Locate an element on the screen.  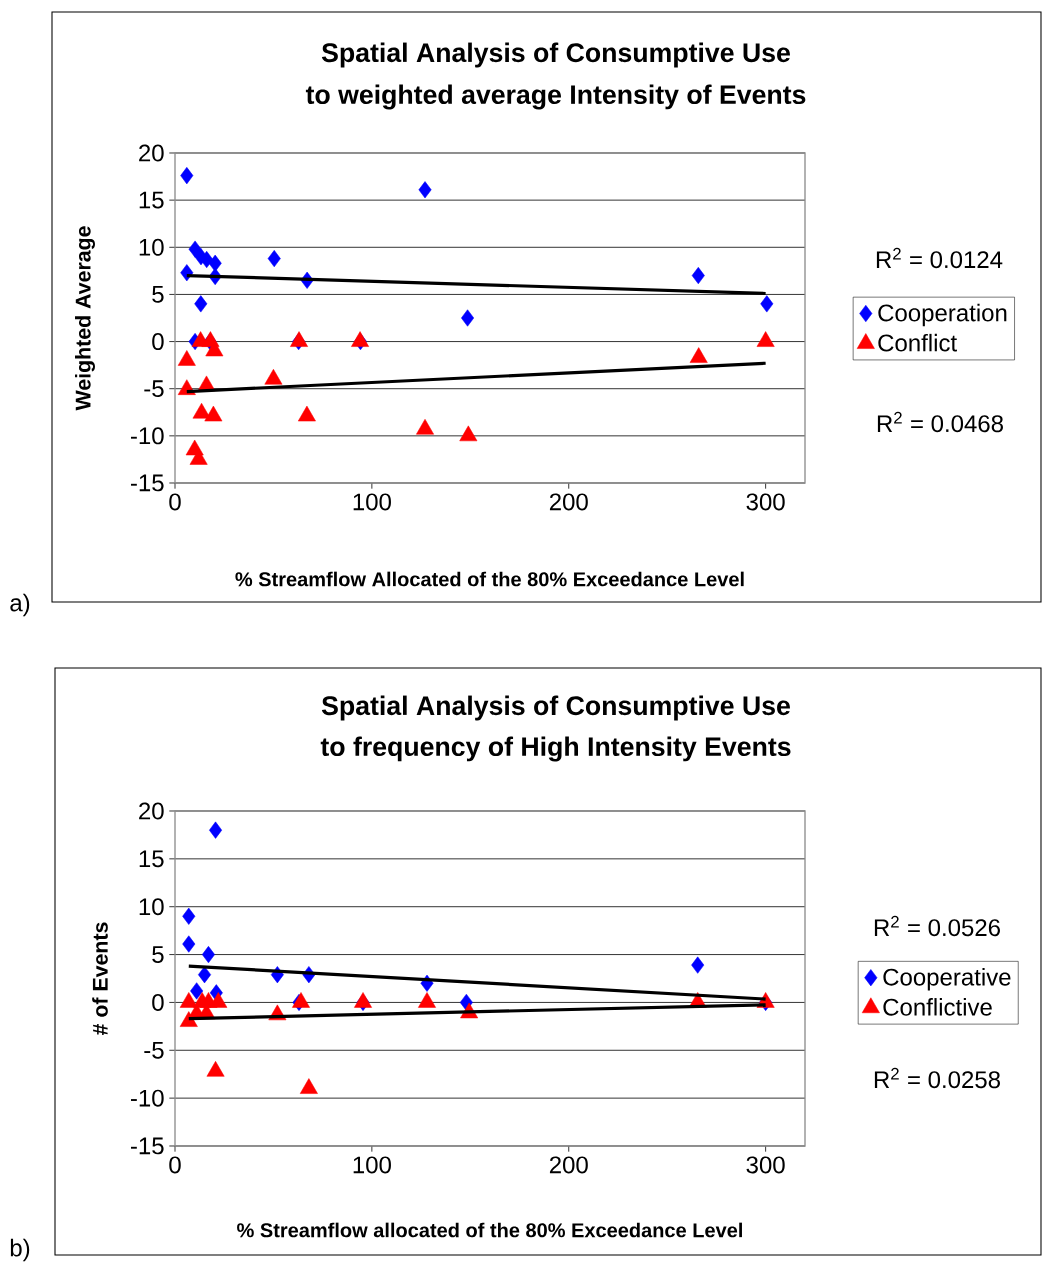
legend-label: Conflictive is located at coordinates (937, 1007).